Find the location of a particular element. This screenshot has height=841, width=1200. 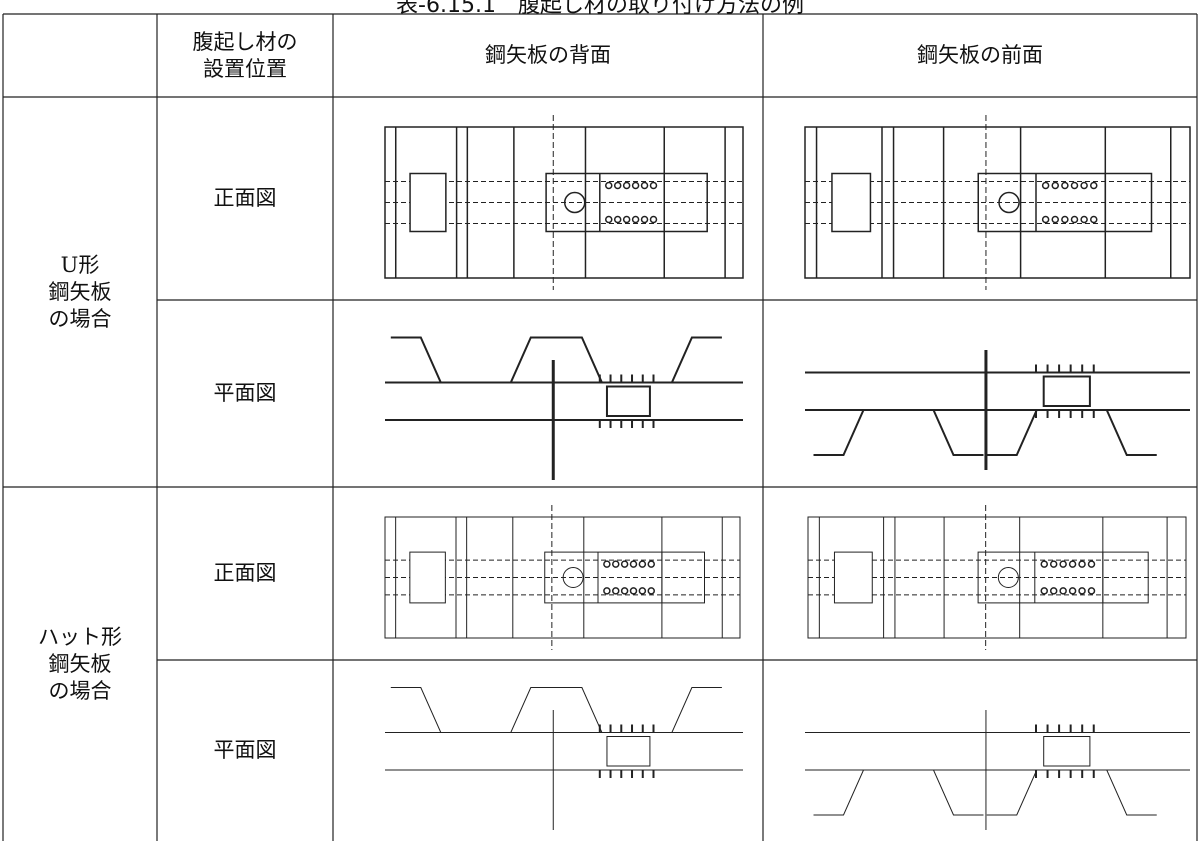

group-label: U形 鋼矢板 の場合 is located at coordinates (80, 292).